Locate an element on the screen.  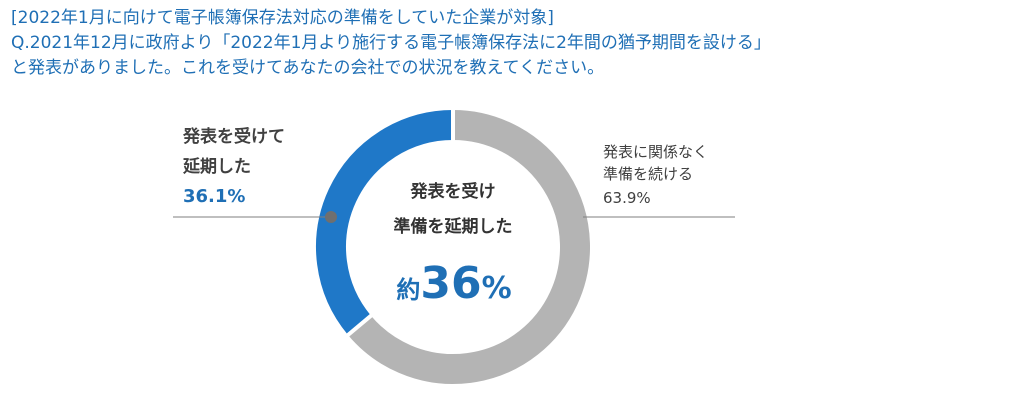
right-label-line-1: 発表に関係なく is located at coordinates (656, 152).